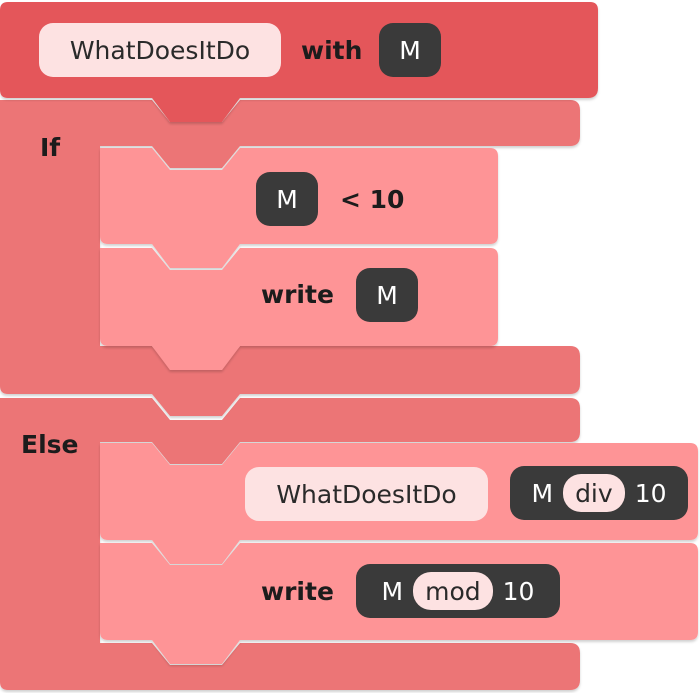 Image resolution: width=700 pixels, height=693 pixels. What do you see at coordinates (392, 591) in the screenshot?
I see `mod-left-operand: M` at bounding box center [392, 591].